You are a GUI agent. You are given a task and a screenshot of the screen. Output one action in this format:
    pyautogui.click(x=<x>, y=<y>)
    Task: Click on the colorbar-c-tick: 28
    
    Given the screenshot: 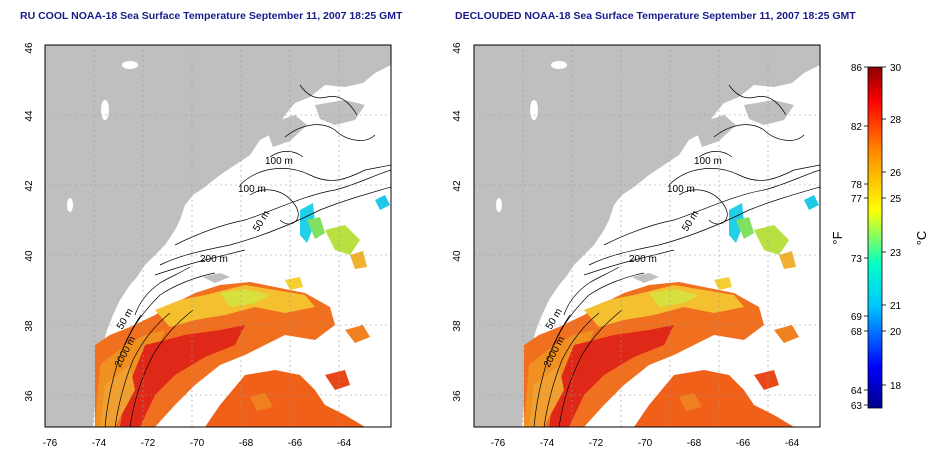 What is the action you would take?
    pyautogui.click(x=896, y=120)
    